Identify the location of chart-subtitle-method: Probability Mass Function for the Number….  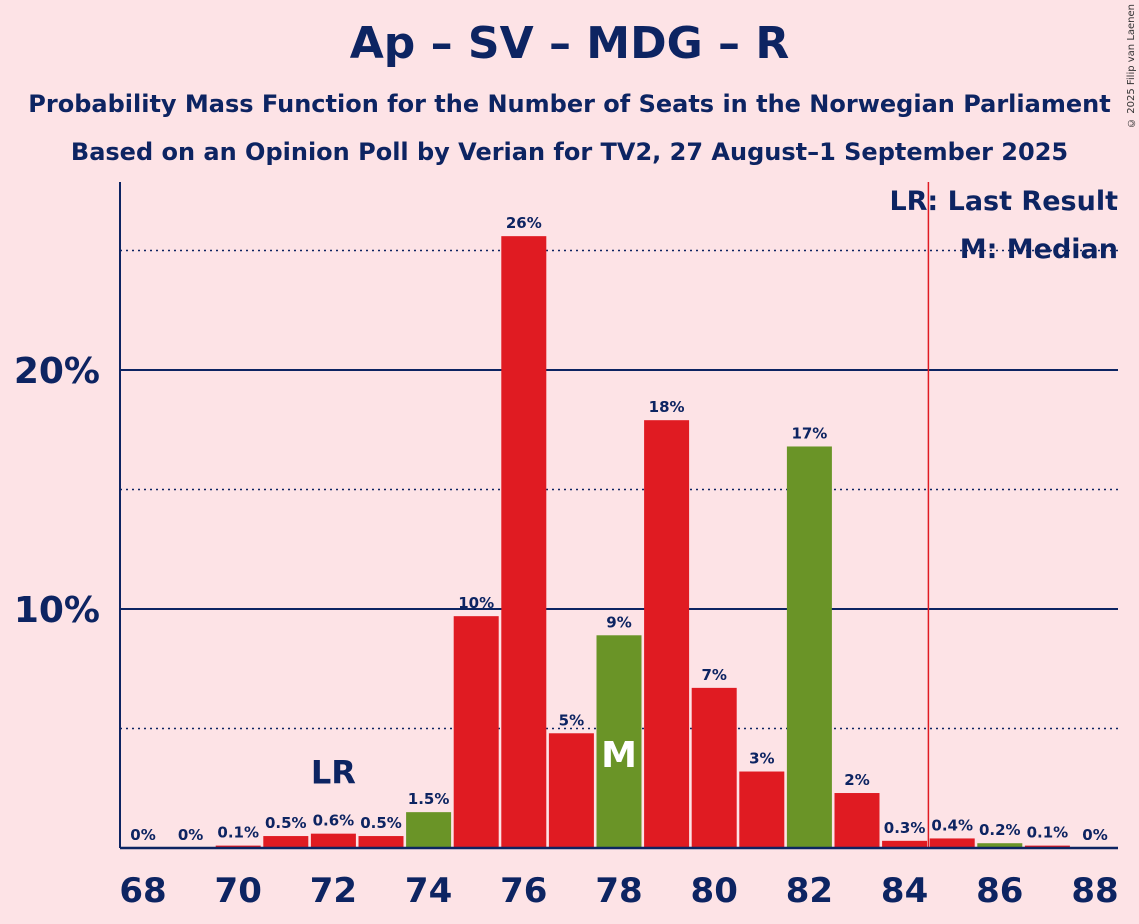
(569, 104).